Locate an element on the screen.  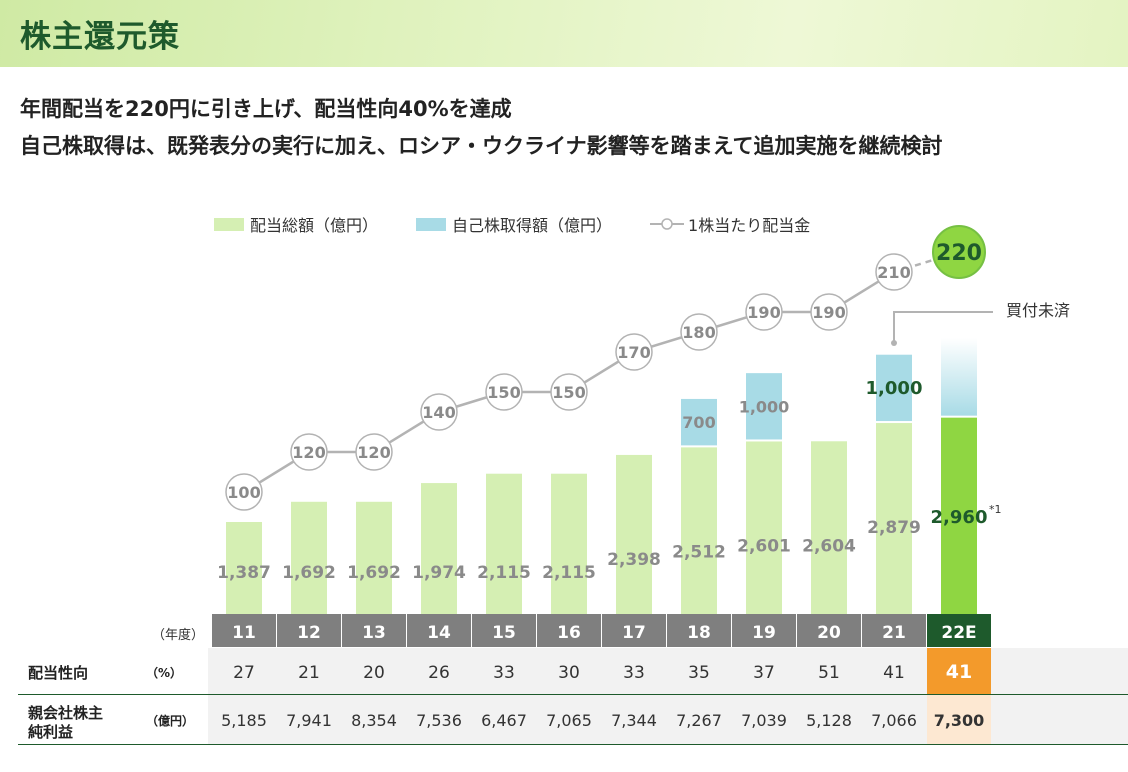
dps-value-label: 170 is located at coordinates (633, 352).